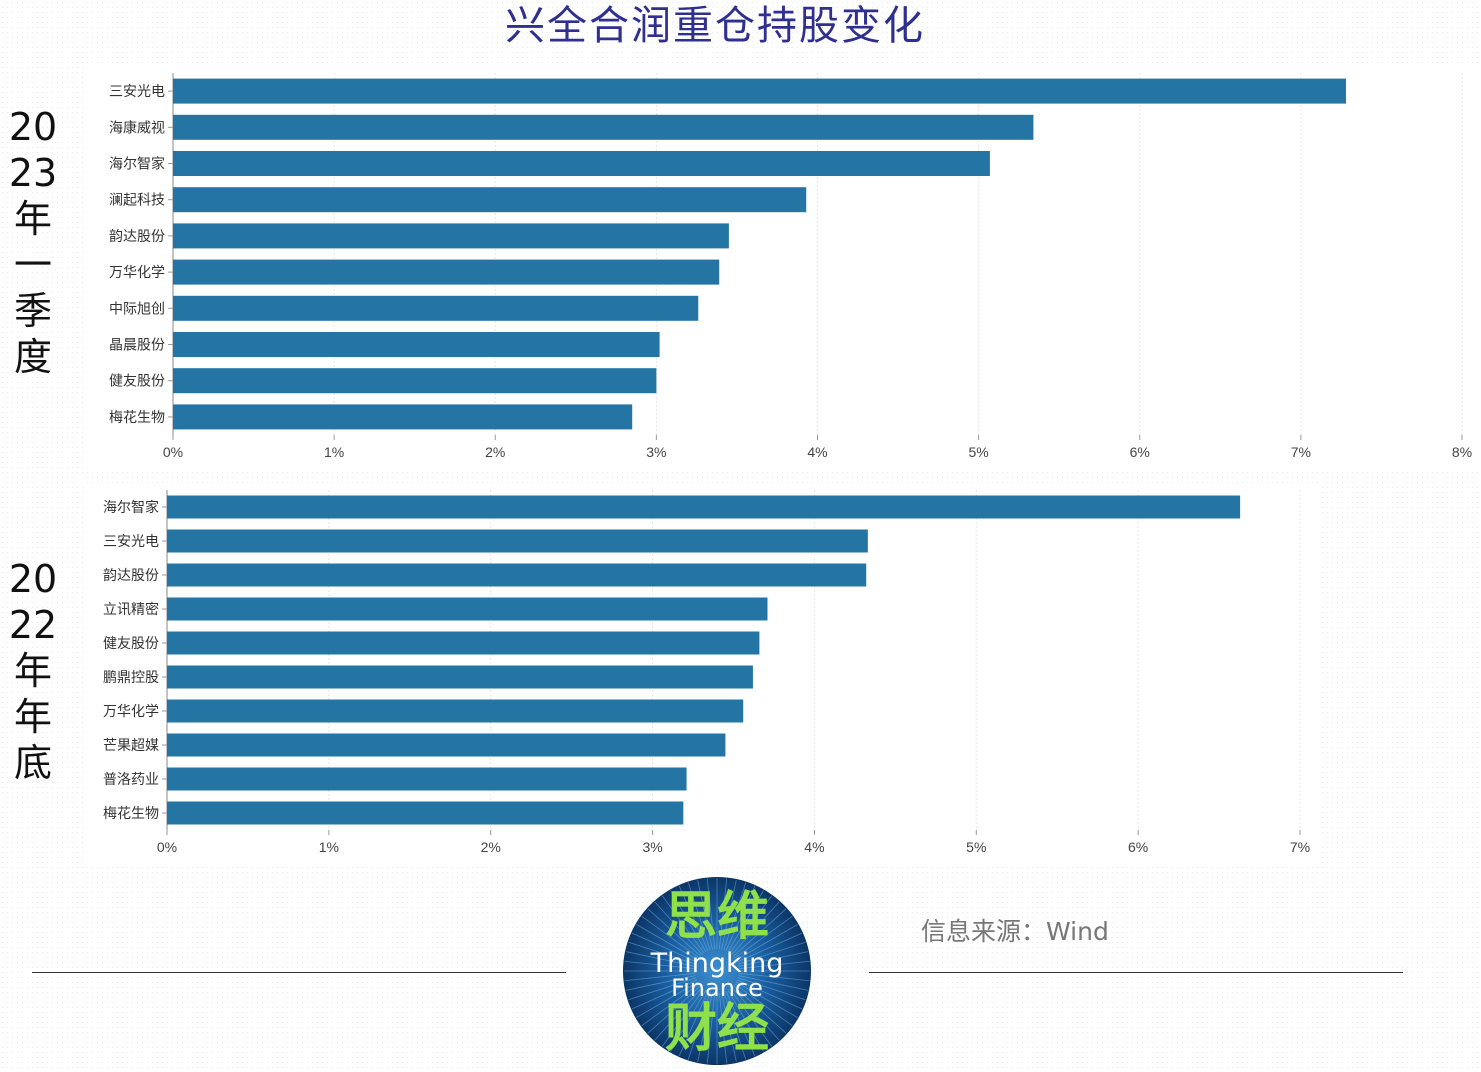 The width and height of the screenshot is (1481, 1072). What do you see at coordinates (131, 609) in the screenshot?
I see `end-2022-category-label: 立讯精密` at bounding box center [131, 609].